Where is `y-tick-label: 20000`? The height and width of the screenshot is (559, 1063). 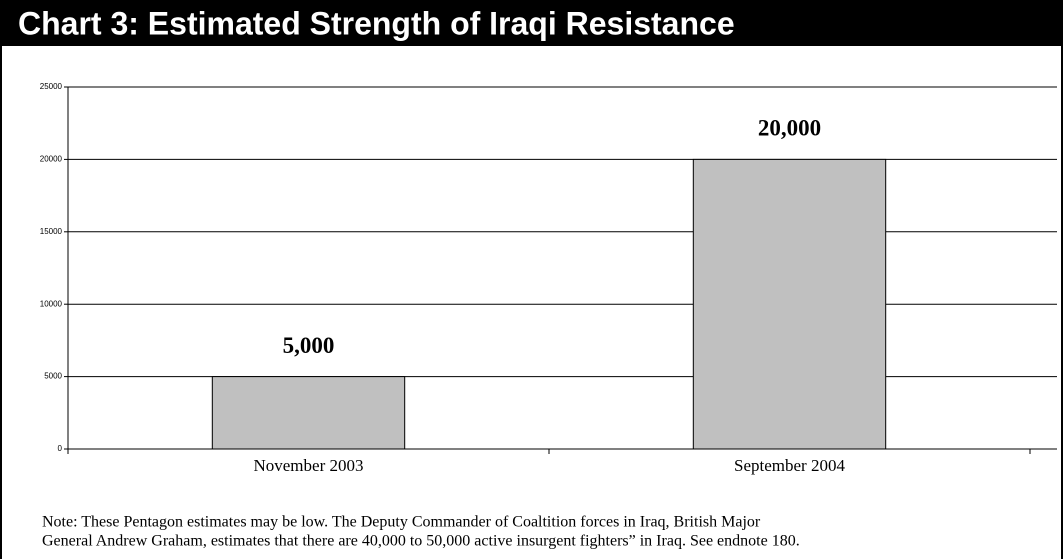
y-tick-label: 20000 is located at coordinates (51, 159).